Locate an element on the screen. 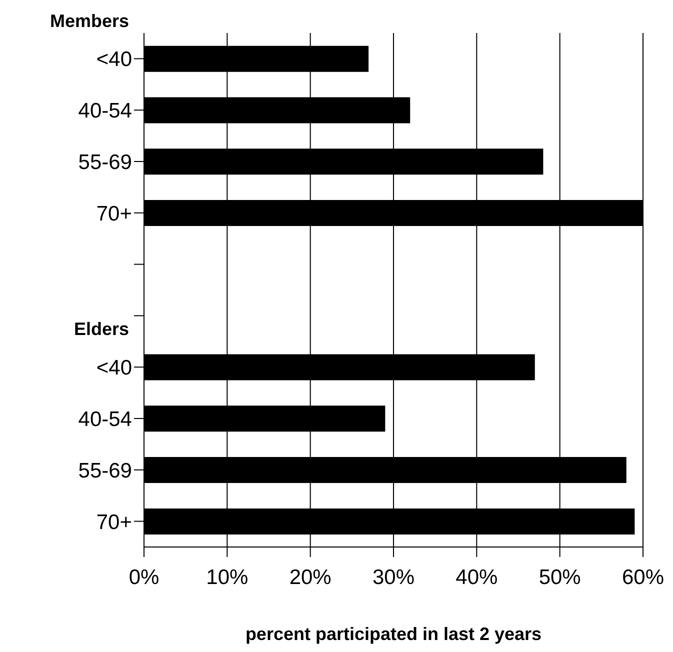 The image size is (673, 652). x-tick-label: 20% is located at coordinates (310, 577).